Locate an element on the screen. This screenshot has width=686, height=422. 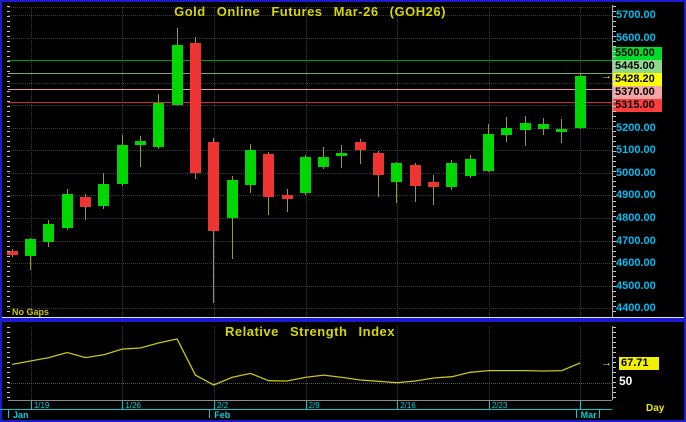
rsi-last-value-arrow-icon: → is located at coordinates (606, 363).